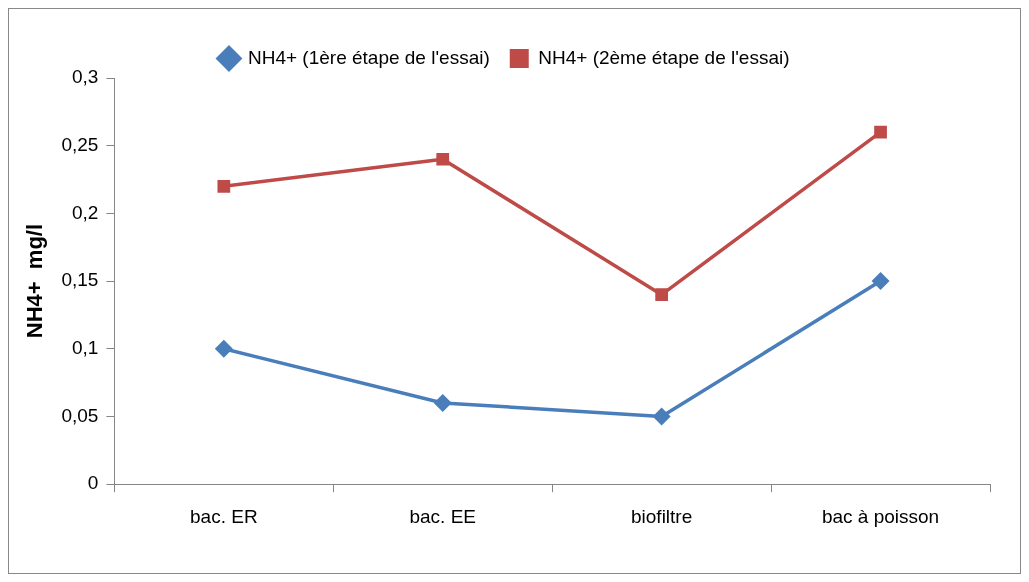  I want to click on y-tick-label: 0,3, so click(85, 77).